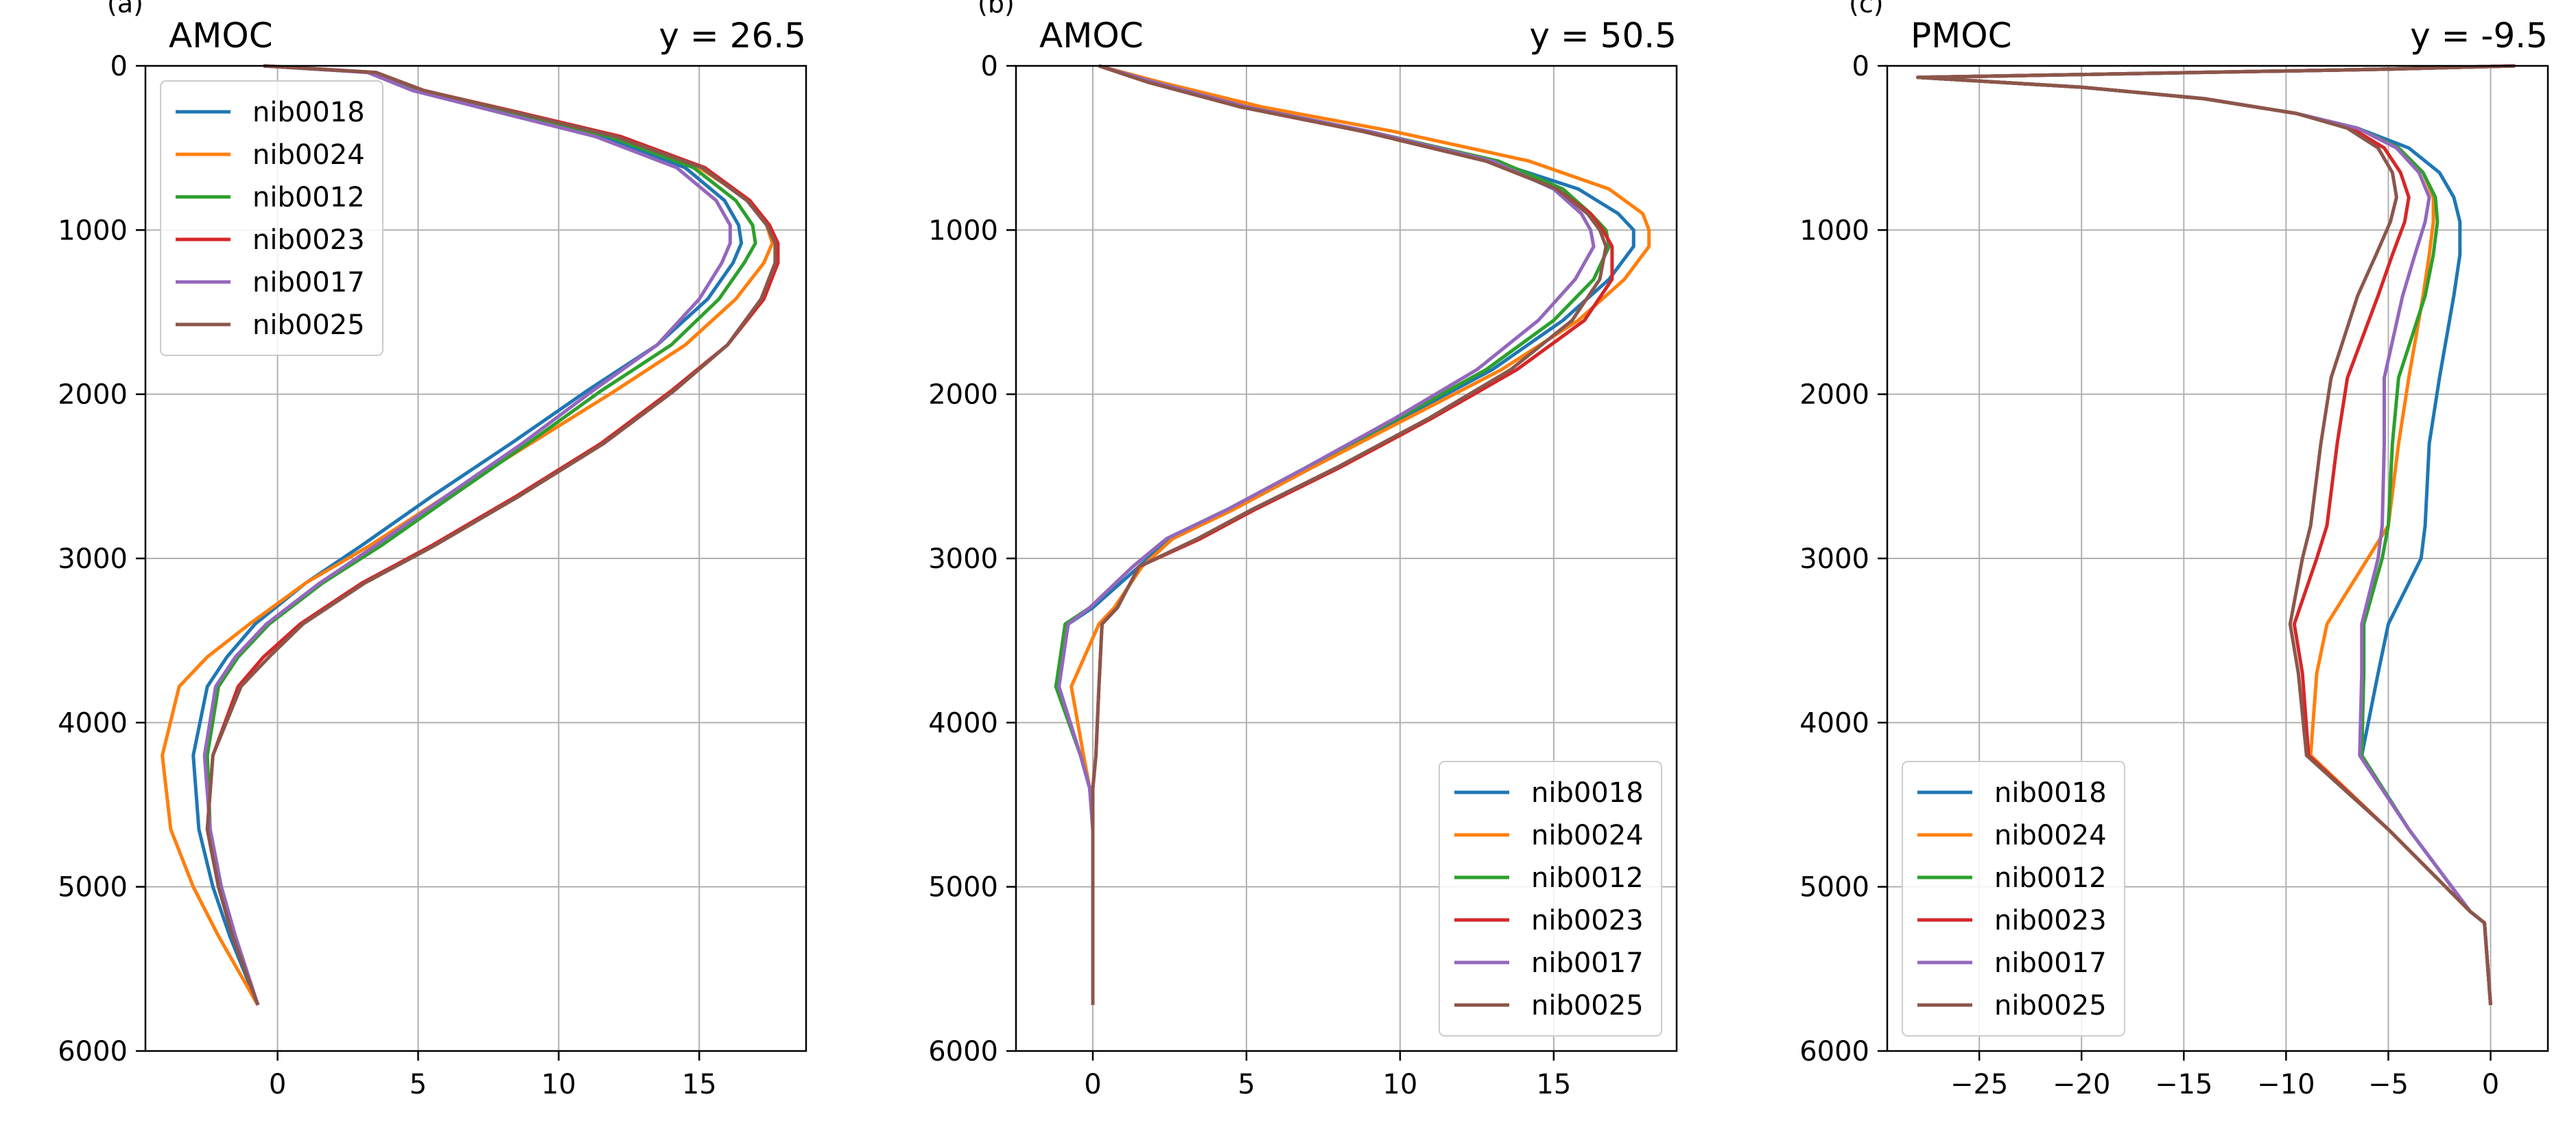 This screenshot has width=2576, height=1134. What do you see at coordinates (2224, 1075) in the screenshot?
I see `x-axis-ticks: −25 −20 −15 −10 −5 0` at bounding box center [2224, 1075].